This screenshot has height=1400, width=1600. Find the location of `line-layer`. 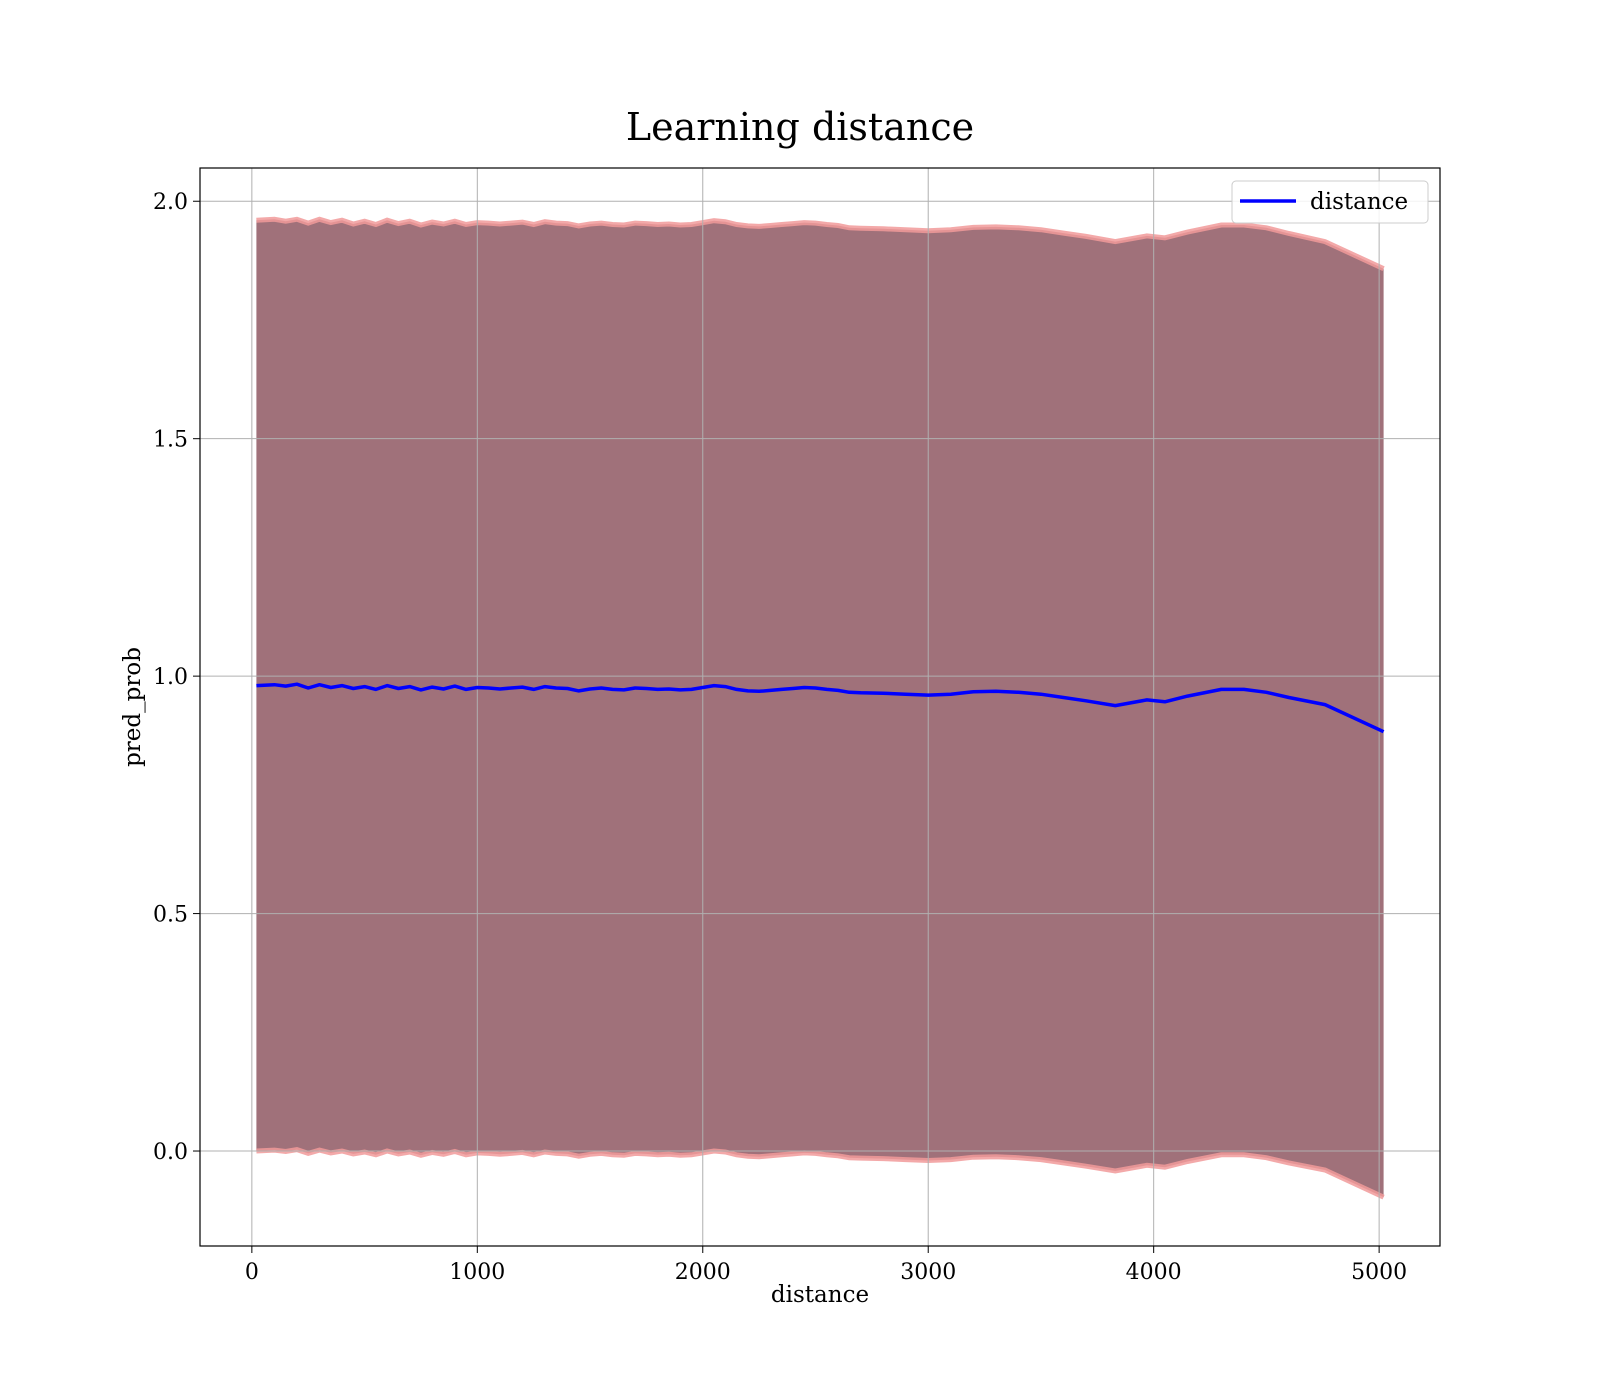

line-layer is located at coordinates (820, 708).